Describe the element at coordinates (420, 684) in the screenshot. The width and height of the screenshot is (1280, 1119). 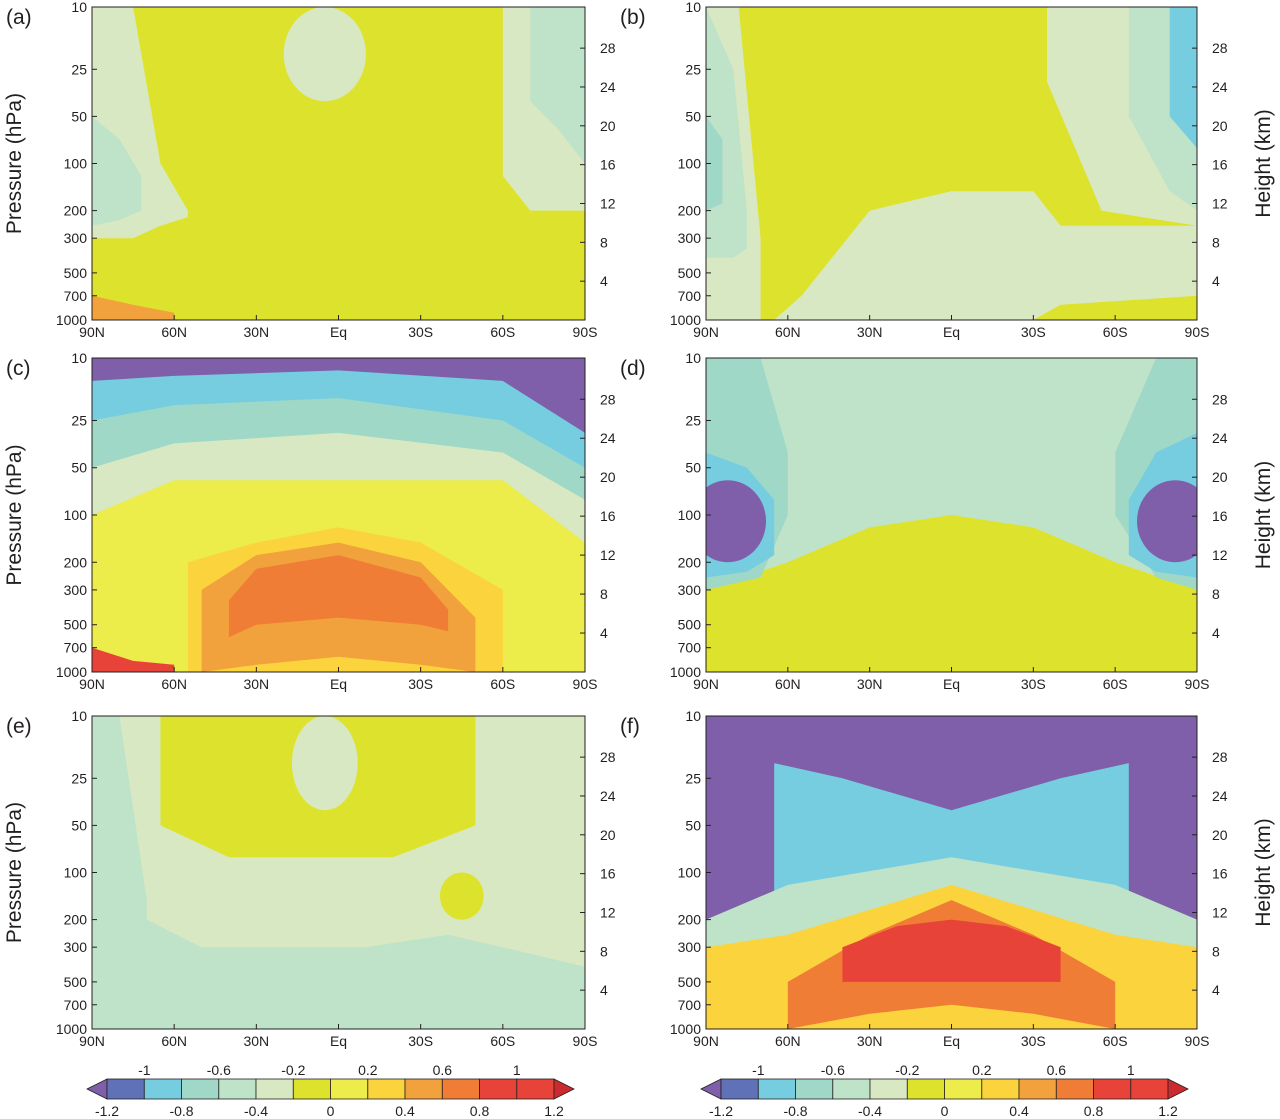
I see `x-tick-label: 30S` at that location.